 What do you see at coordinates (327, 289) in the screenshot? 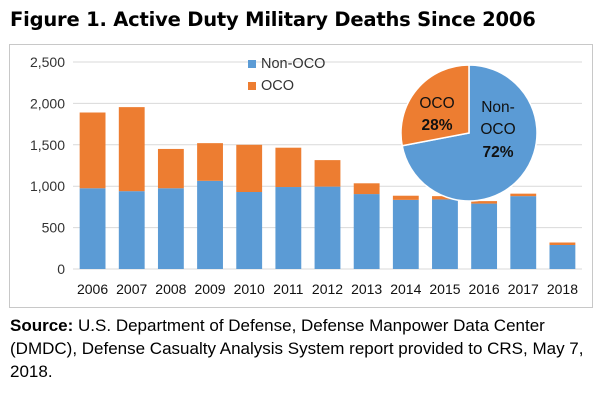
I see `x-tick-label: 2012` at bounding box center [327, 289].